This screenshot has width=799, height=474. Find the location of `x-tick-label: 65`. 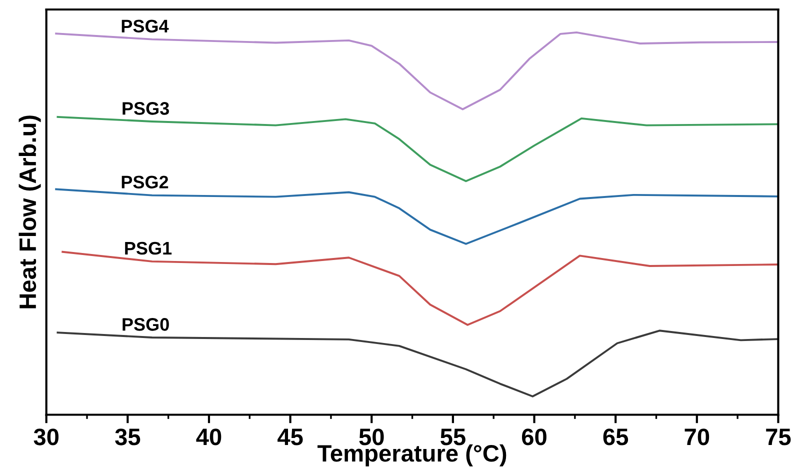

x-tick-label: 65 is located at coordinates (615, 437).